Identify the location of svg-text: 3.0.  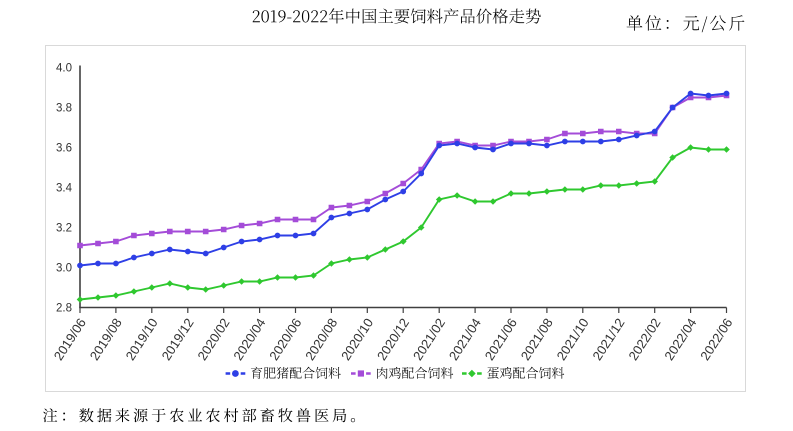
(64, 269).